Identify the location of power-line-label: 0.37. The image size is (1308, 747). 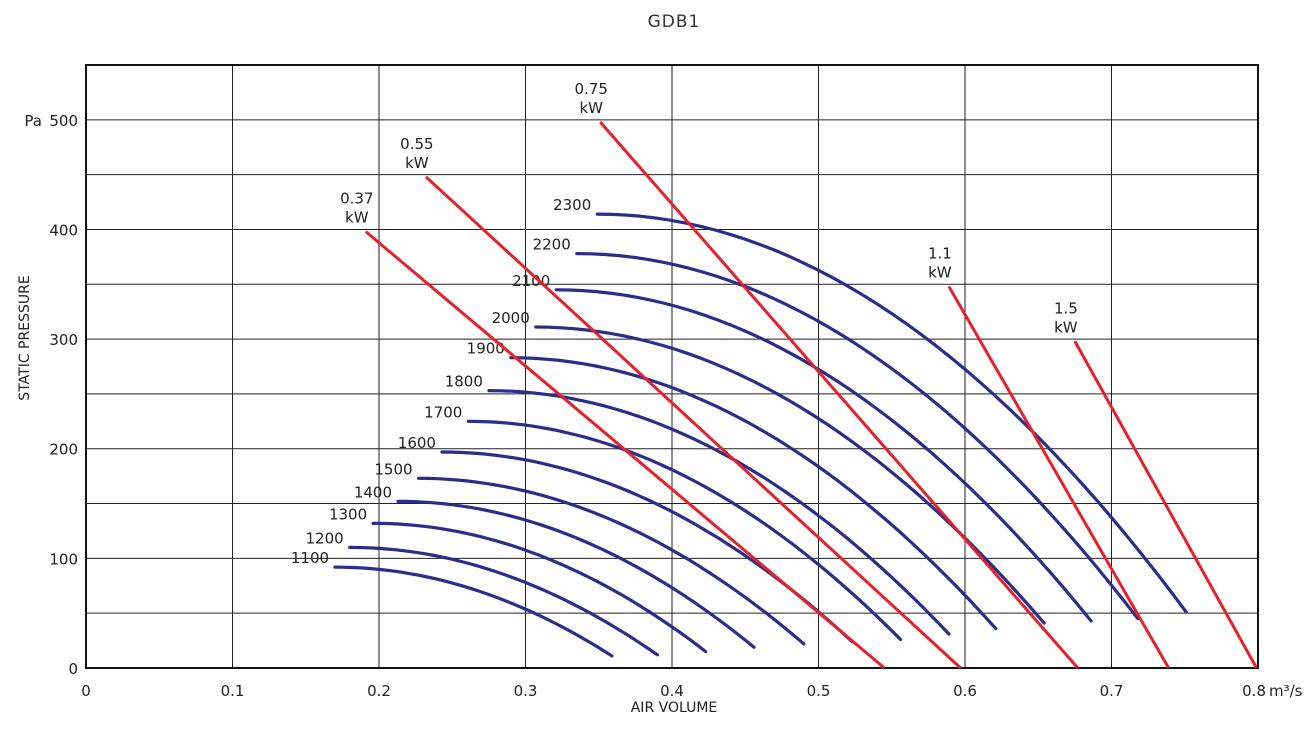
(356, 199).